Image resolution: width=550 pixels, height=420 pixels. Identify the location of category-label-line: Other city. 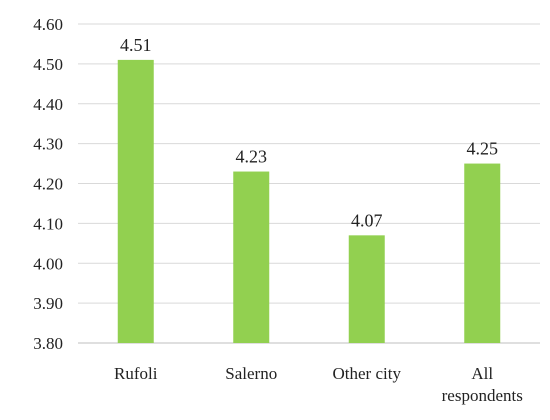
(367, 373).